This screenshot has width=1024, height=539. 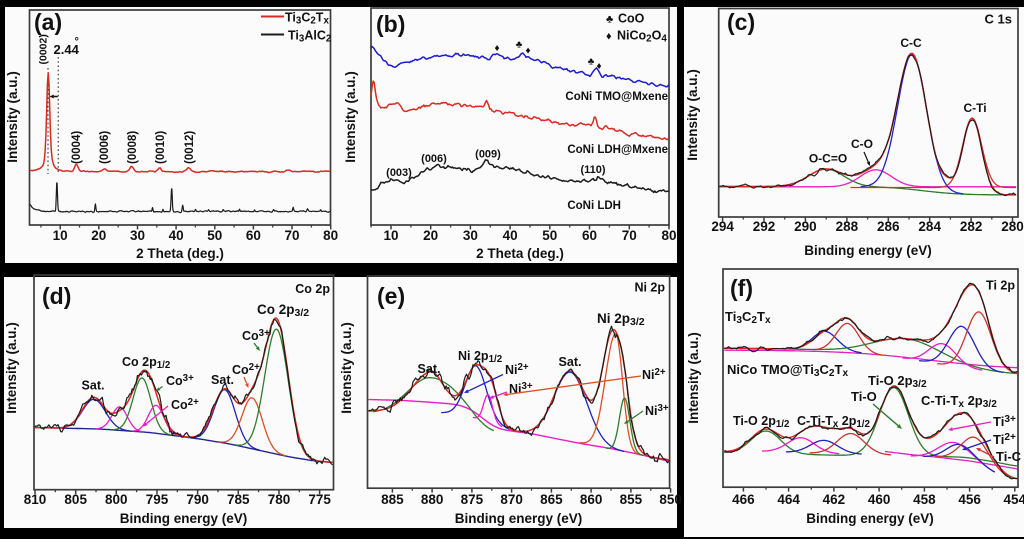 What do you see at coordinates (929, 226) in the screenshot?
I see `svg-text: 284` at bounding box center [929, 226].